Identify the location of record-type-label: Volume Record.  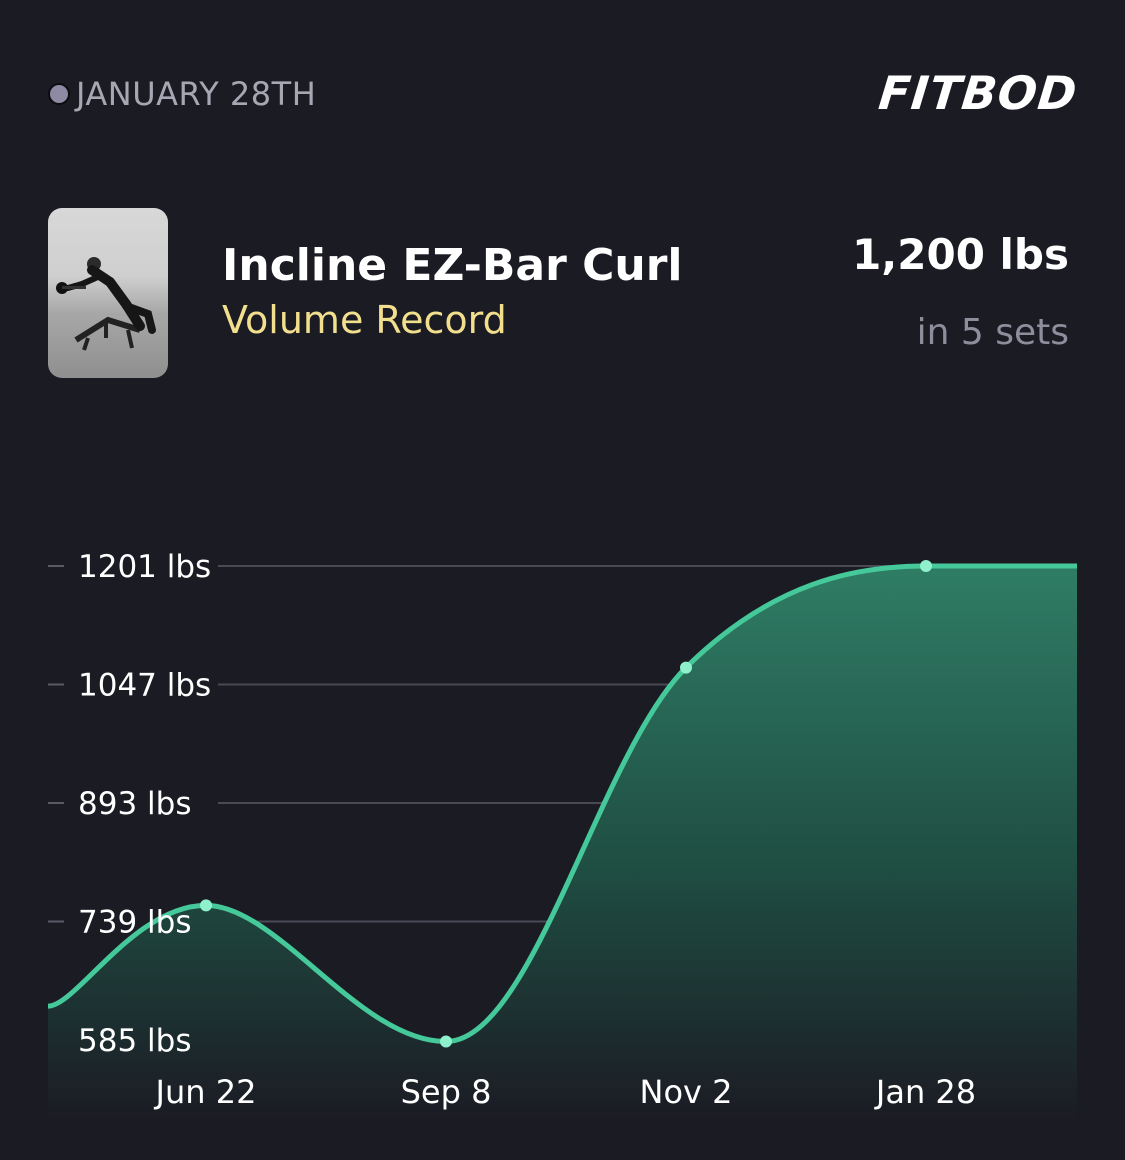
(364, 320).